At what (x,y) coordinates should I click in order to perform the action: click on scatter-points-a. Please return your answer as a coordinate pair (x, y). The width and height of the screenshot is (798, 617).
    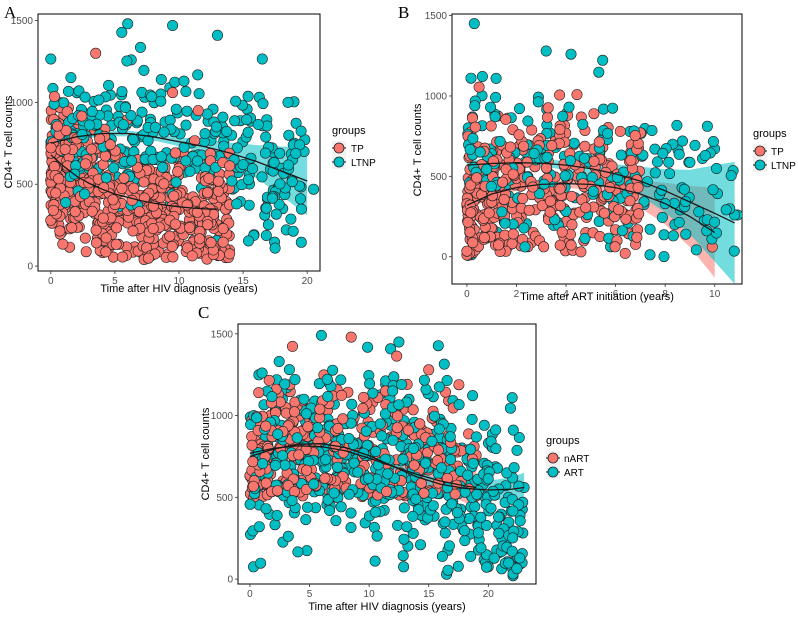
    Looking at the image, I should click on (182, 142).